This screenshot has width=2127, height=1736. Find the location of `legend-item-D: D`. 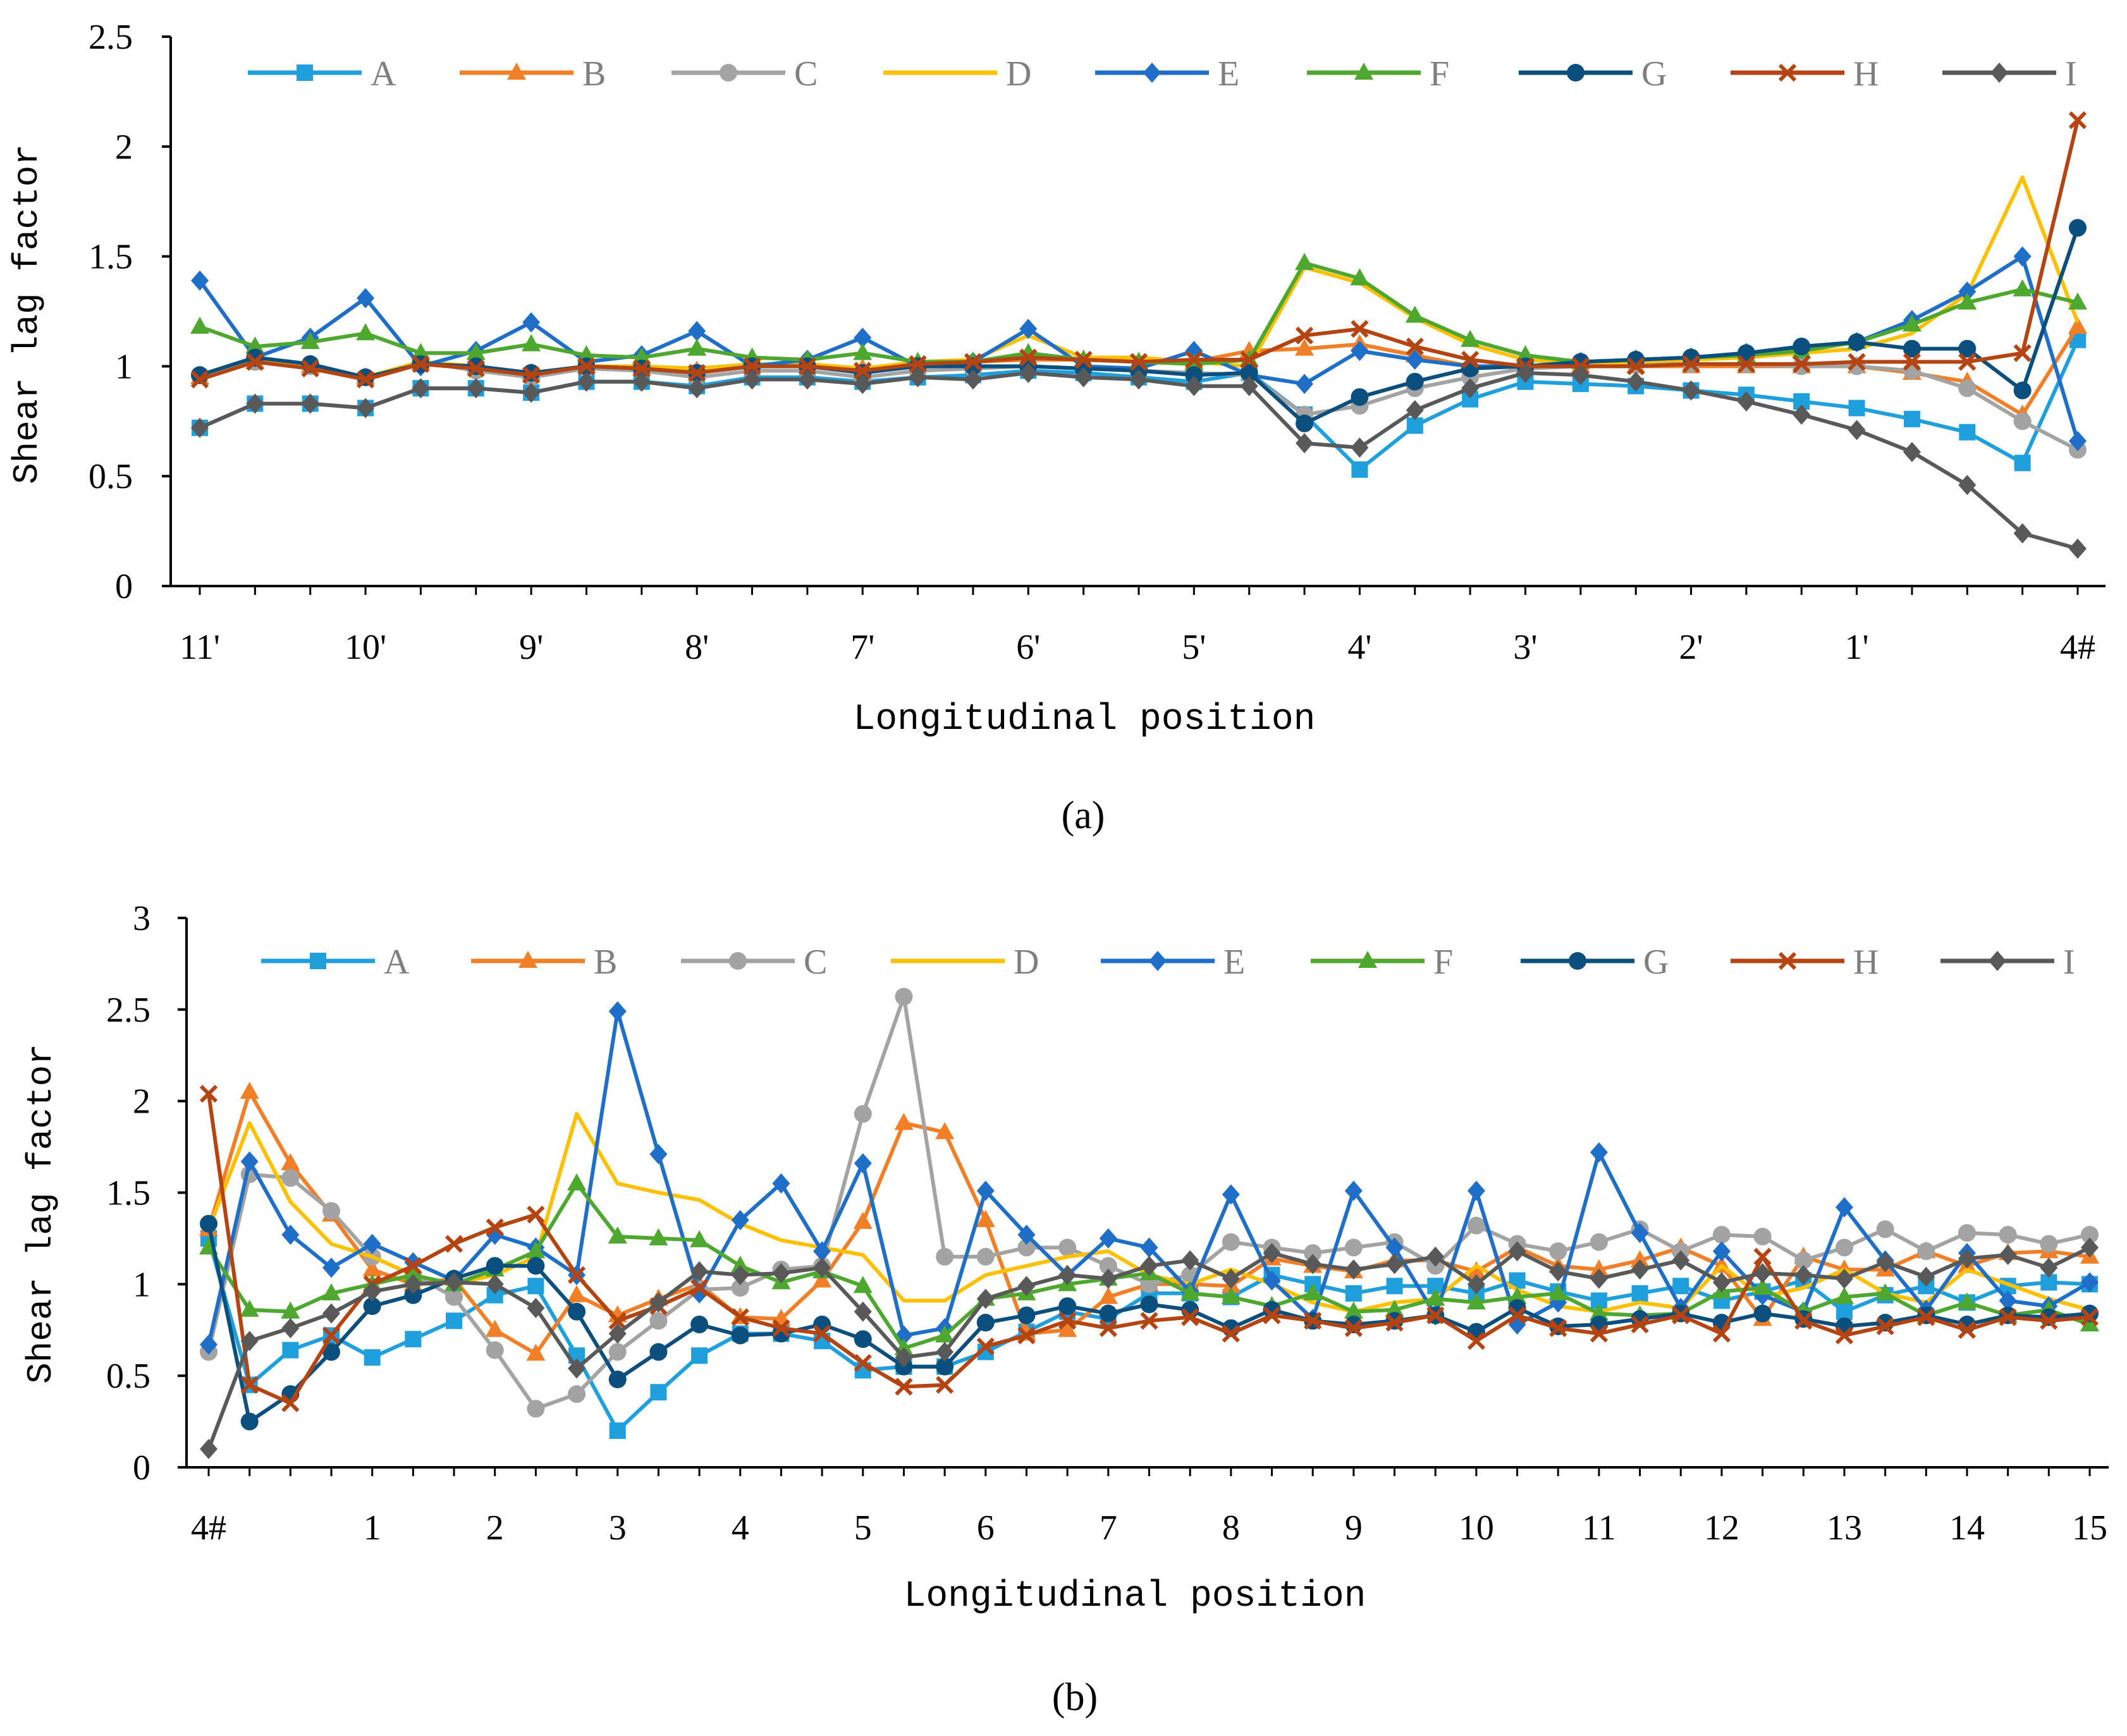

legend-item-D: D is located at coordinates (965, 962).